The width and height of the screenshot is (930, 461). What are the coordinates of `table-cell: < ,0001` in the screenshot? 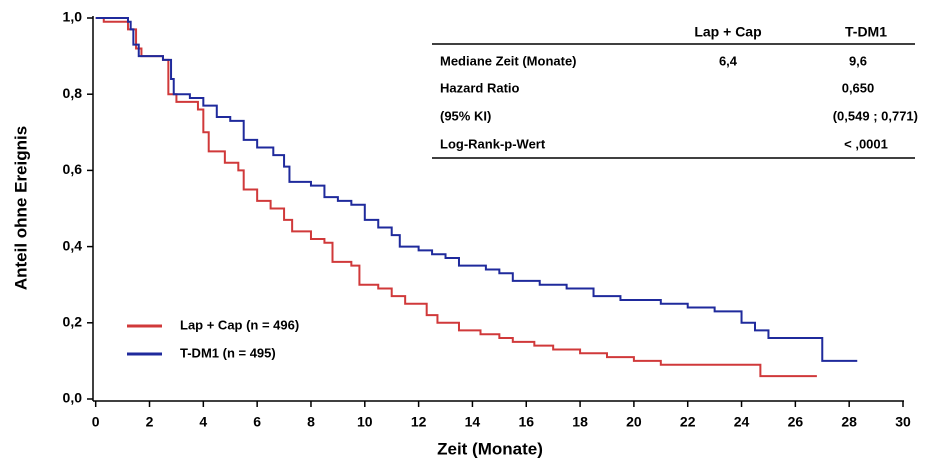 It's located at (866, 143).